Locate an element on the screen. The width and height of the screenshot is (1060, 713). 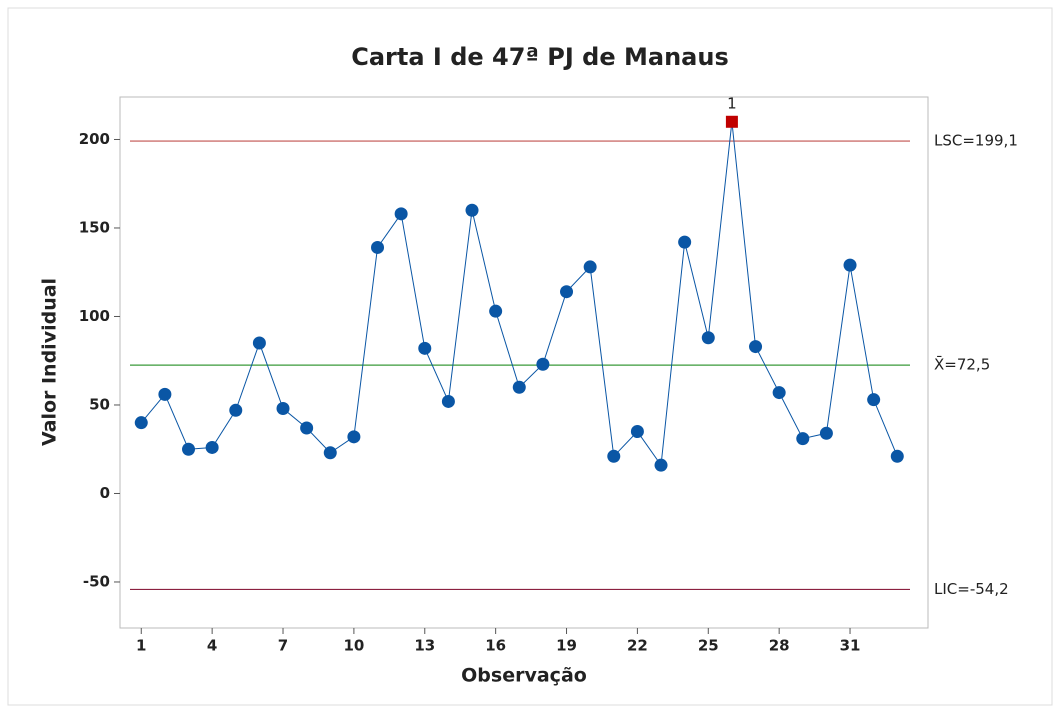
y-tick-label: 200 is located at coordinates (94, 139).